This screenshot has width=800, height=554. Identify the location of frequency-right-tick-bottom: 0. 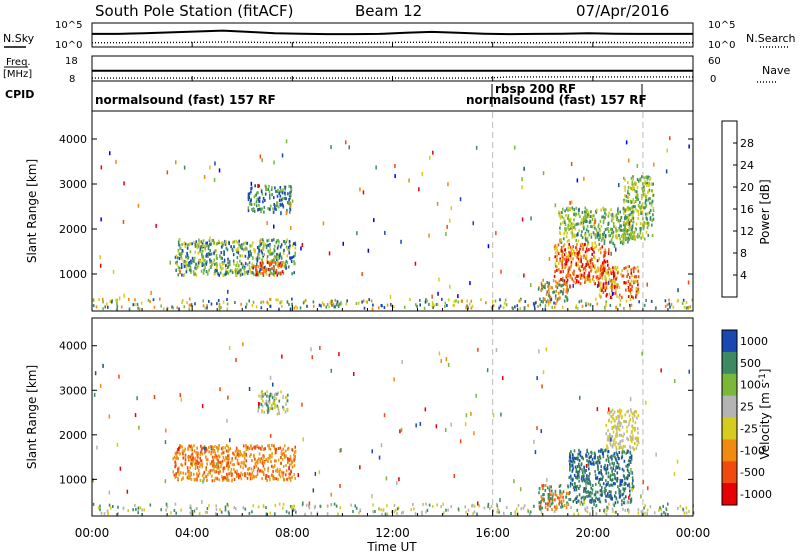
(713, 79).